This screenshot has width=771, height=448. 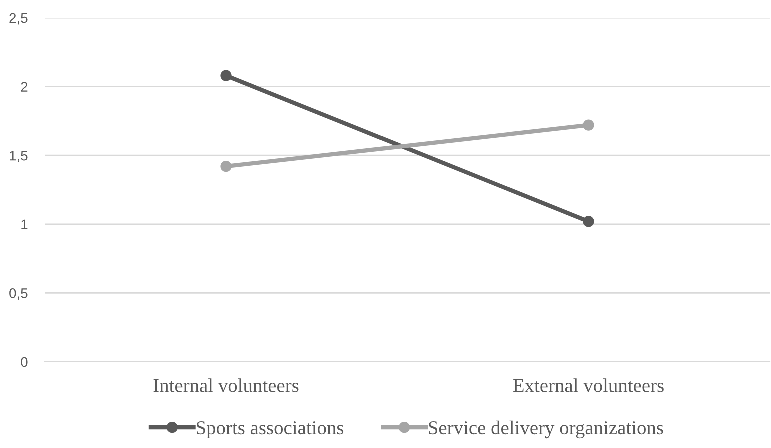 I want to click on y-tick-label: 0, so click(x=24, y=362).